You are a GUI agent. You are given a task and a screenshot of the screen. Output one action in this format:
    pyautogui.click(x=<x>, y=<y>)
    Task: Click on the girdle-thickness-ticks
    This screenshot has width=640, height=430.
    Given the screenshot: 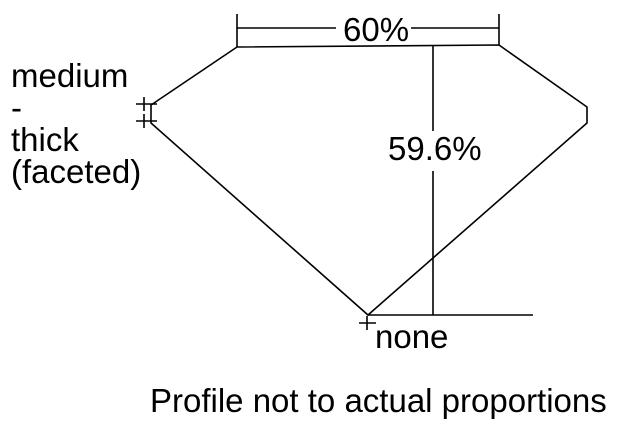 What is the action you would take?
    pyautogui.click(x=146, y=112)
    